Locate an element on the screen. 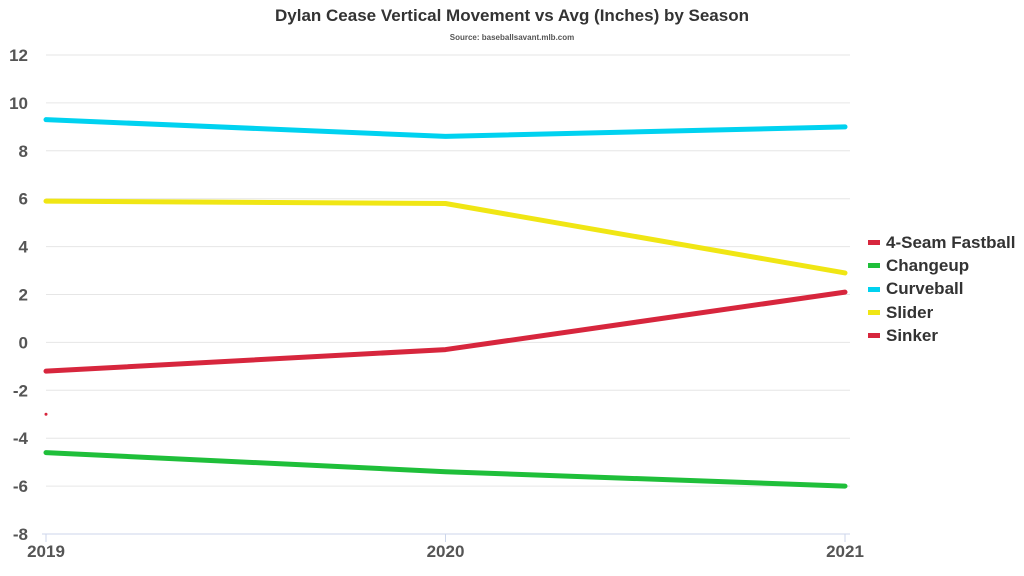 The height and width of the screenshot is (576, 1024). series-line-slider is located at coordinates (445, 237).